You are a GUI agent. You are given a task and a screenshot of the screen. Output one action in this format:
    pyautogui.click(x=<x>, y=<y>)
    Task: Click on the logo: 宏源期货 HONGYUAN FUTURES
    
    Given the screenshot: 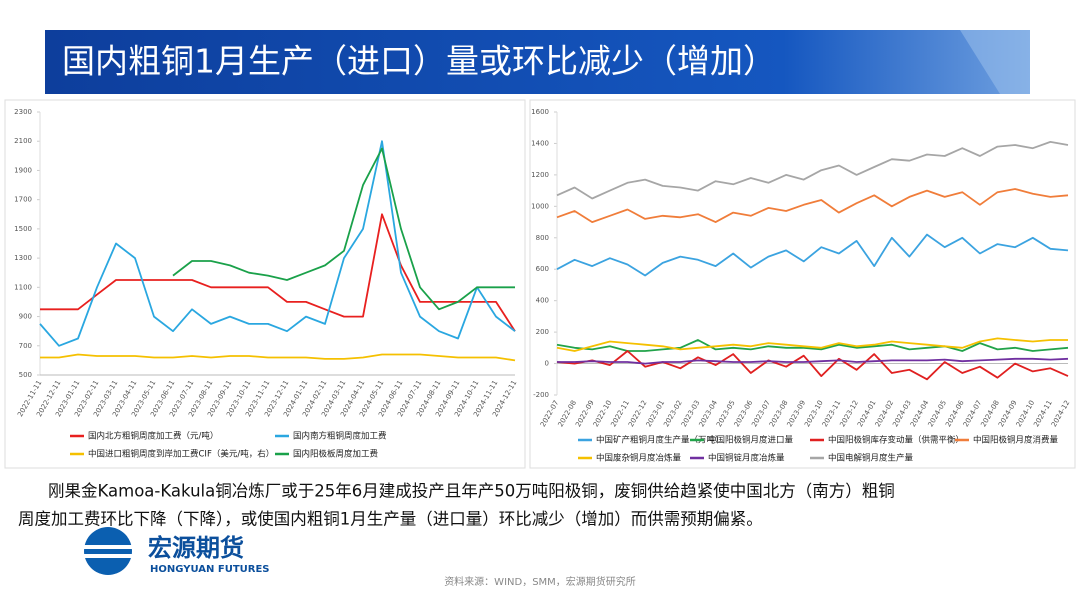 What is the action you would take?
    pyautogui.click(x=177, y=551)
    